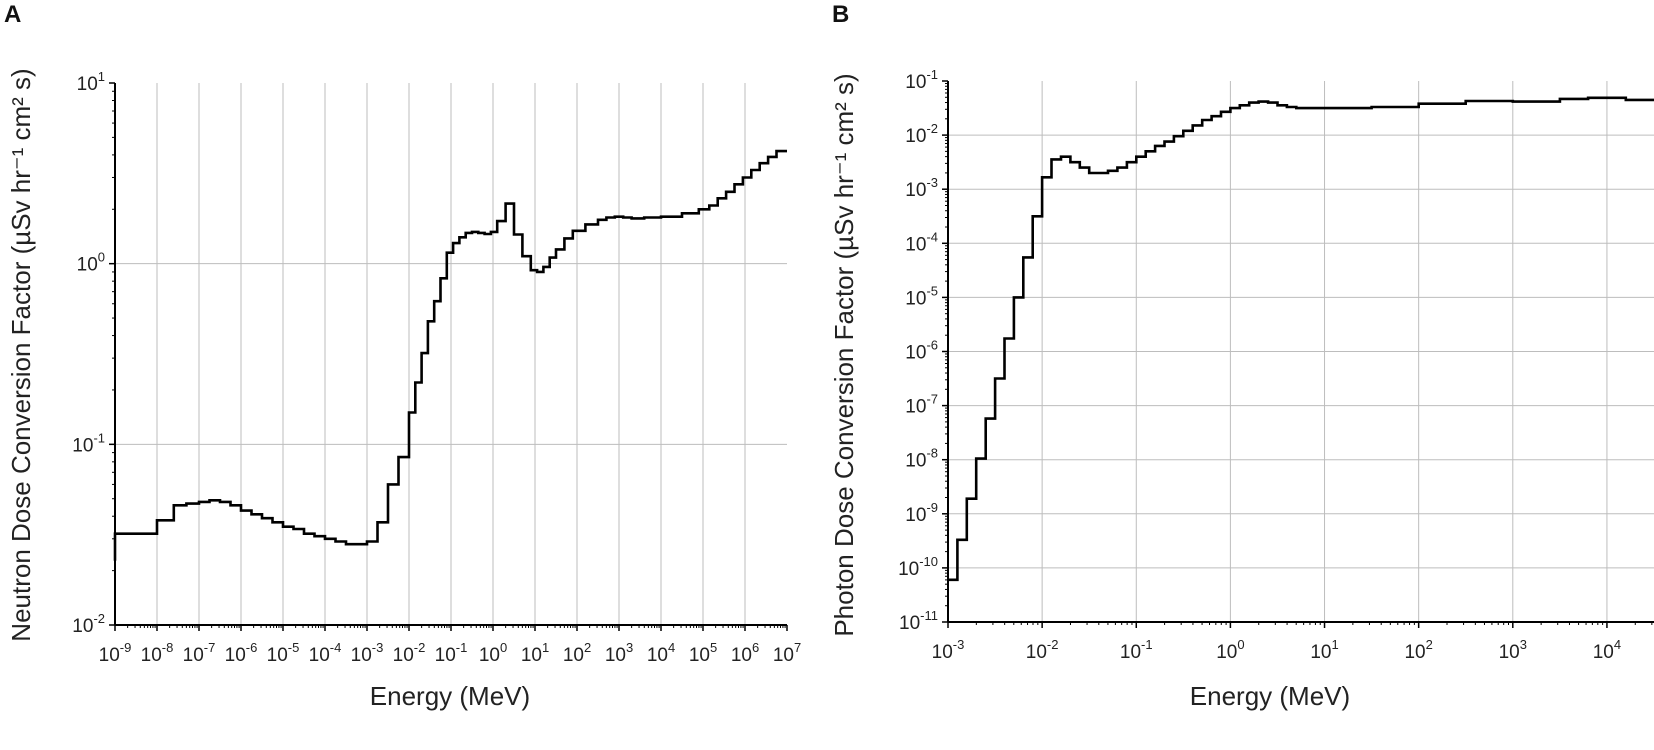 Image resolution: width=1654 pixels, height=750 pixels. What do you see at coordinates (703, 653) in the screenshot?
I see `x-tick-label: 10⁵` at bounding box center [703, 653].